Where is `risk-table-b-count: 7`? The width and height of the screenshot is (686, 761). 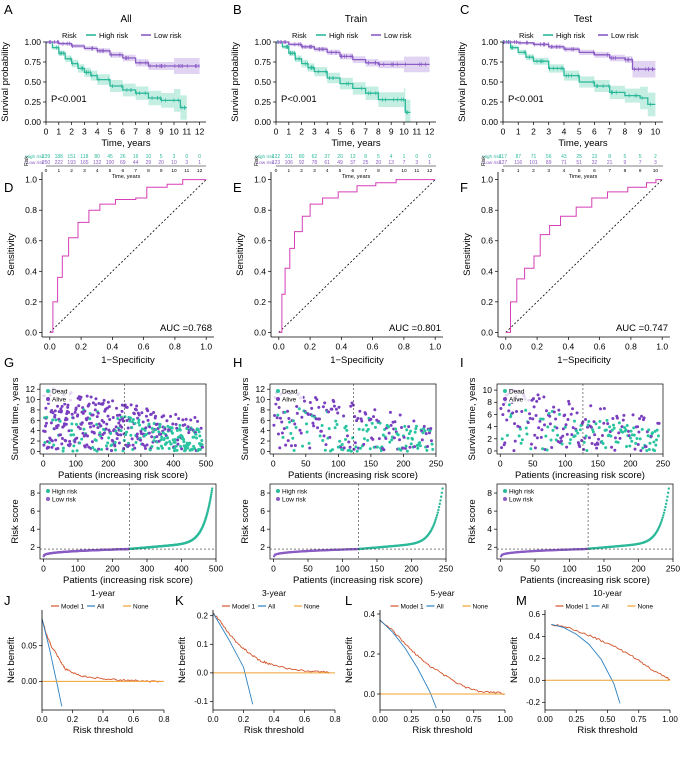 risk-table-b-count: 7 is located at coordinates (404, 163).